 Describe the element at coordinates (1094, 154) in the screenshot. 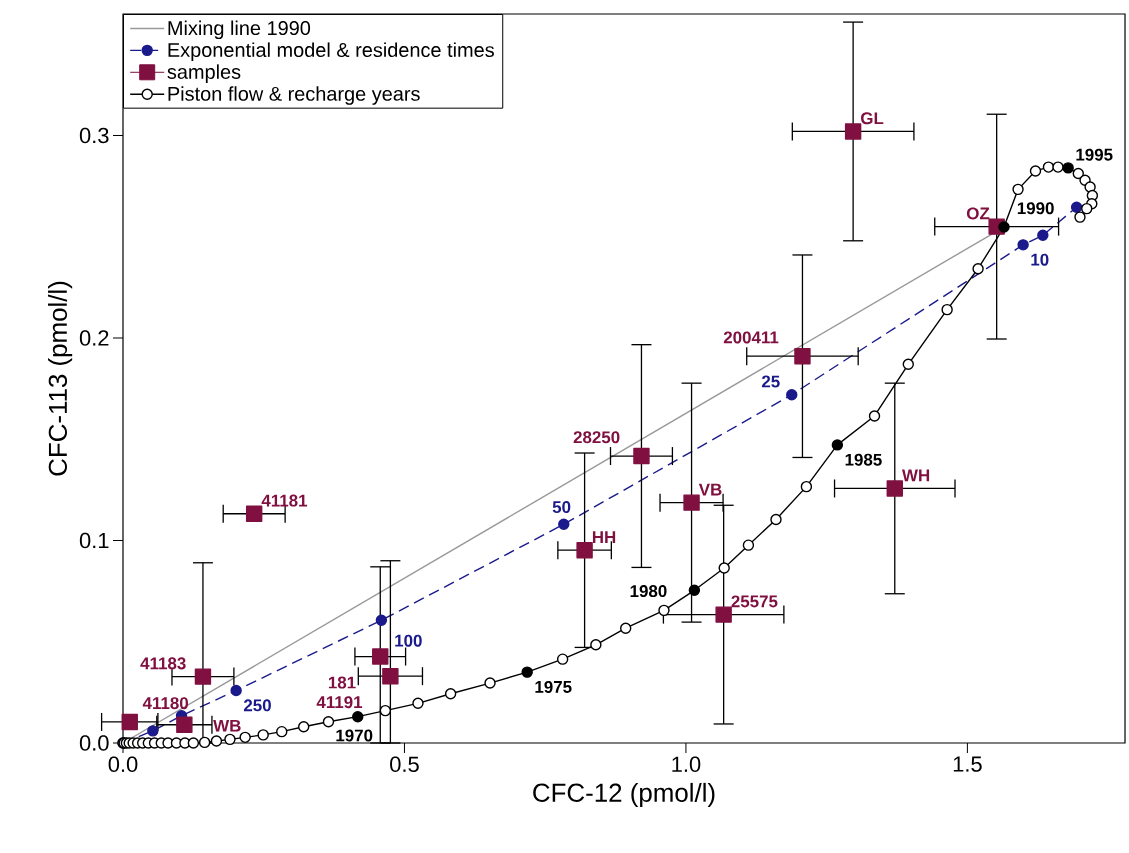

I see `annotation: 1995` at that location.